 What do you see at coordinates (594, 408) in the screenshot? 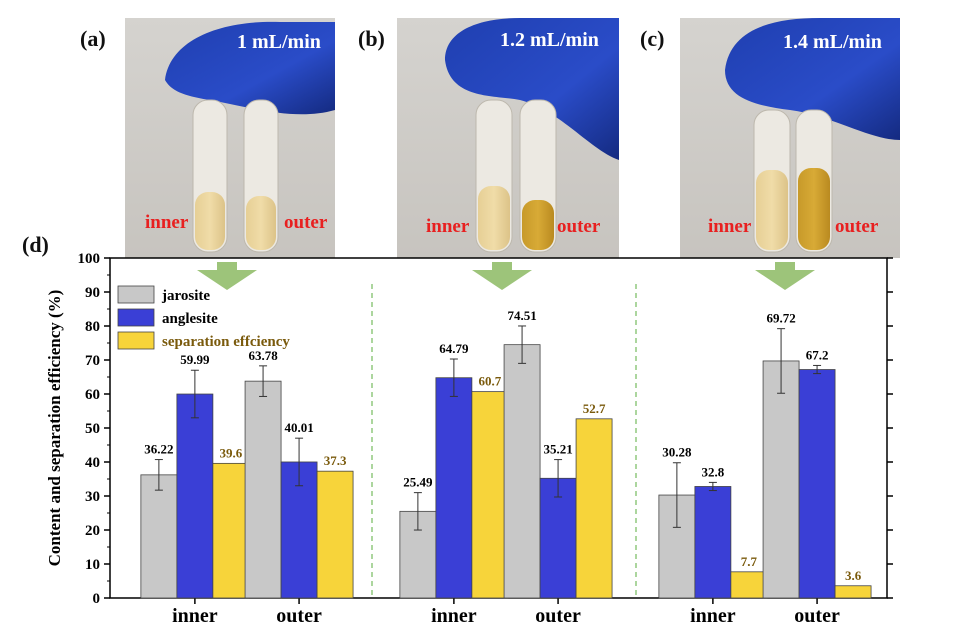
I see `data-label: 52.7` at bounding box center [594, 408].